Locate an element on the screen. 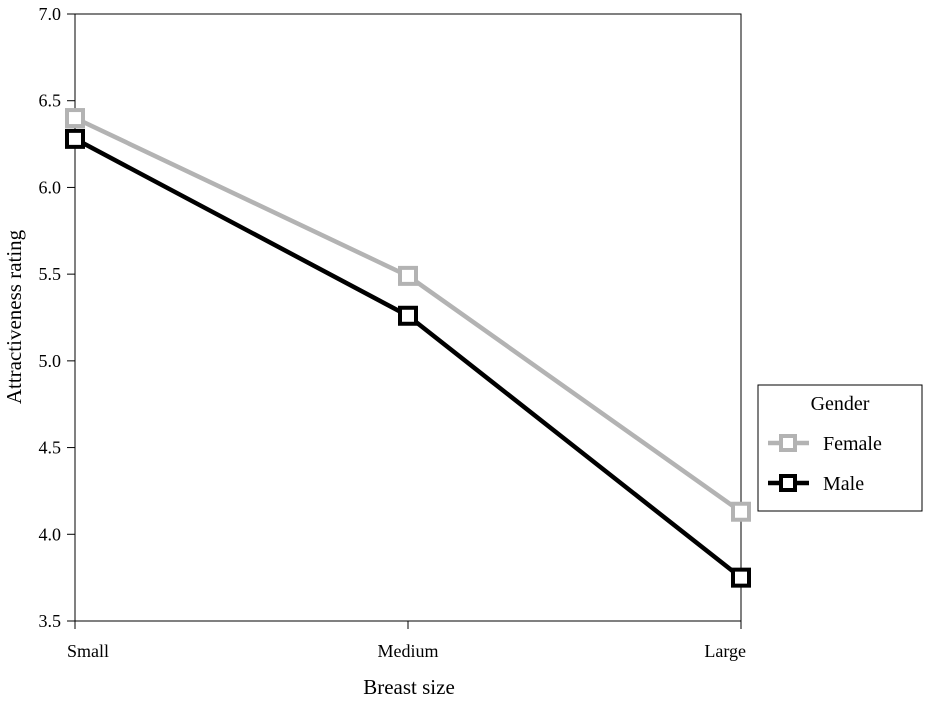 This screenshot has width=935, height=704. x-tick-label: Large is located at coordinates (725, 651).